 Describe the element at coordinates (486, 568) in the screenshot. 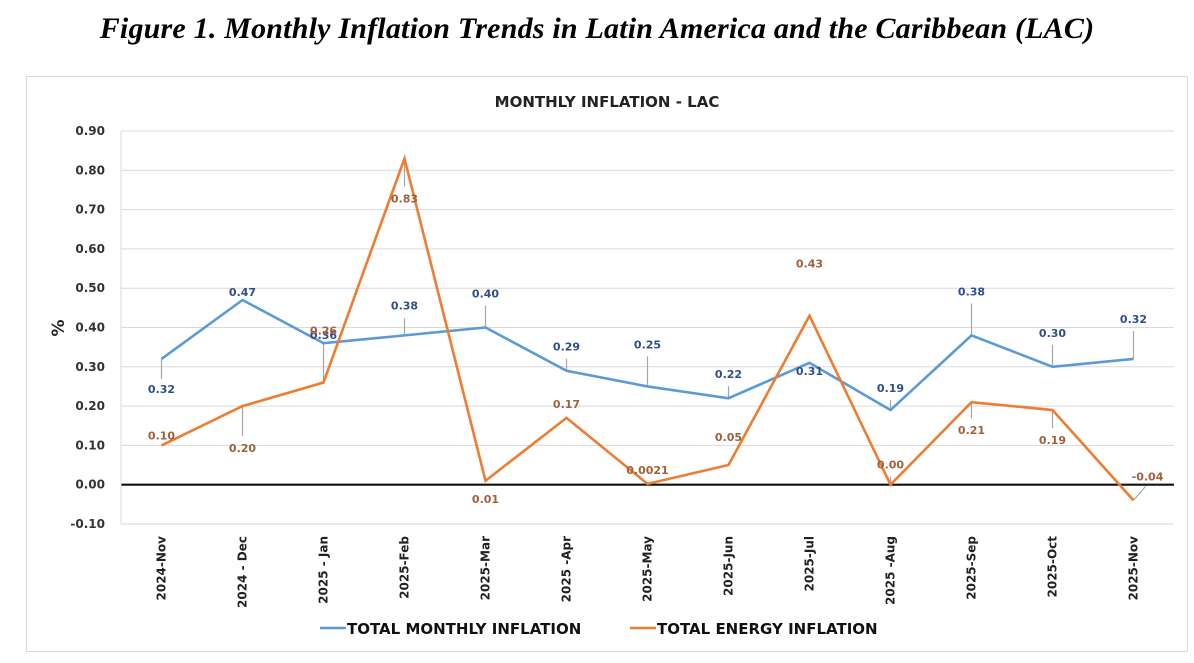

I see `x-tick-label: 2025-Mar` at that location.